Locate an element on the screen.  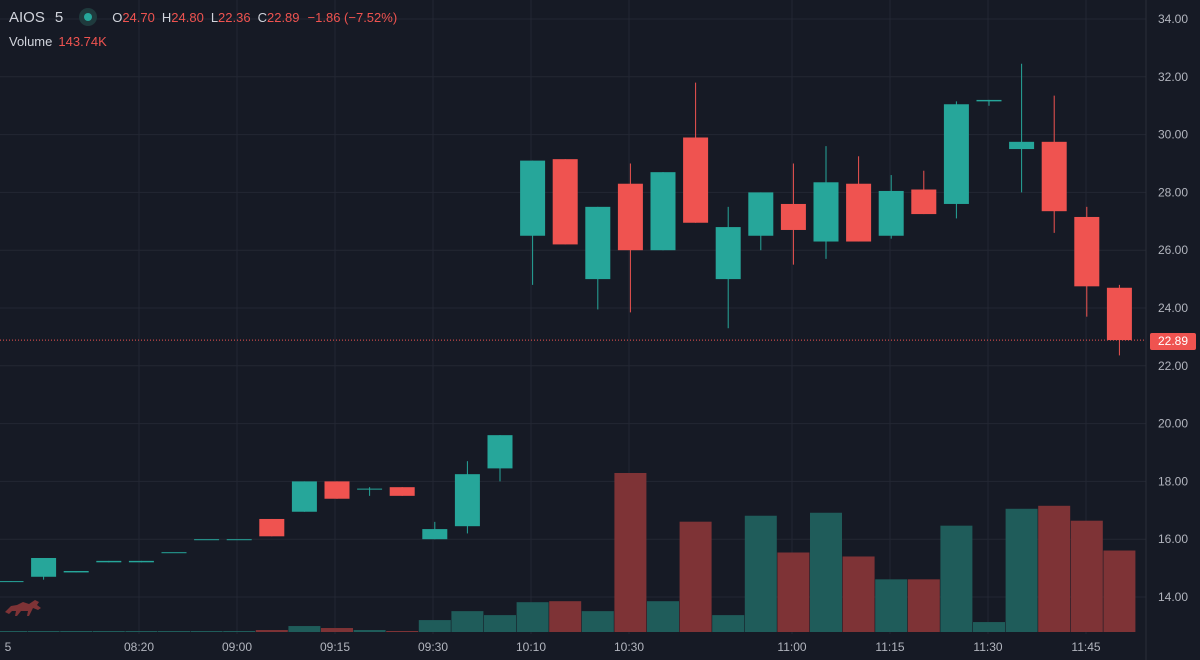
volume-legend: Volume 143.74K is located at coordinates (58, 41).